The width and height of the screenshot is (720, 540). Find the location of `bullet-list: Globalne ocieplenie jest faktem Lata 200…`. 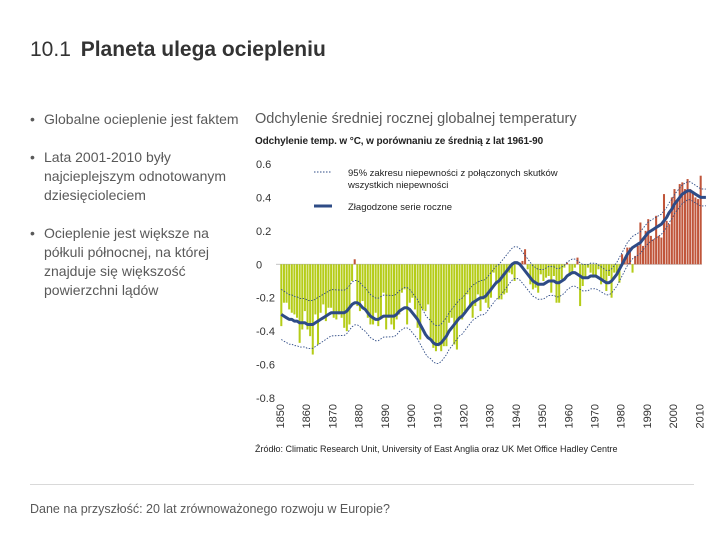

bullet-list: Globalne ocieplenie jest faktem Lata 200… is located at coordinates (135, 214).